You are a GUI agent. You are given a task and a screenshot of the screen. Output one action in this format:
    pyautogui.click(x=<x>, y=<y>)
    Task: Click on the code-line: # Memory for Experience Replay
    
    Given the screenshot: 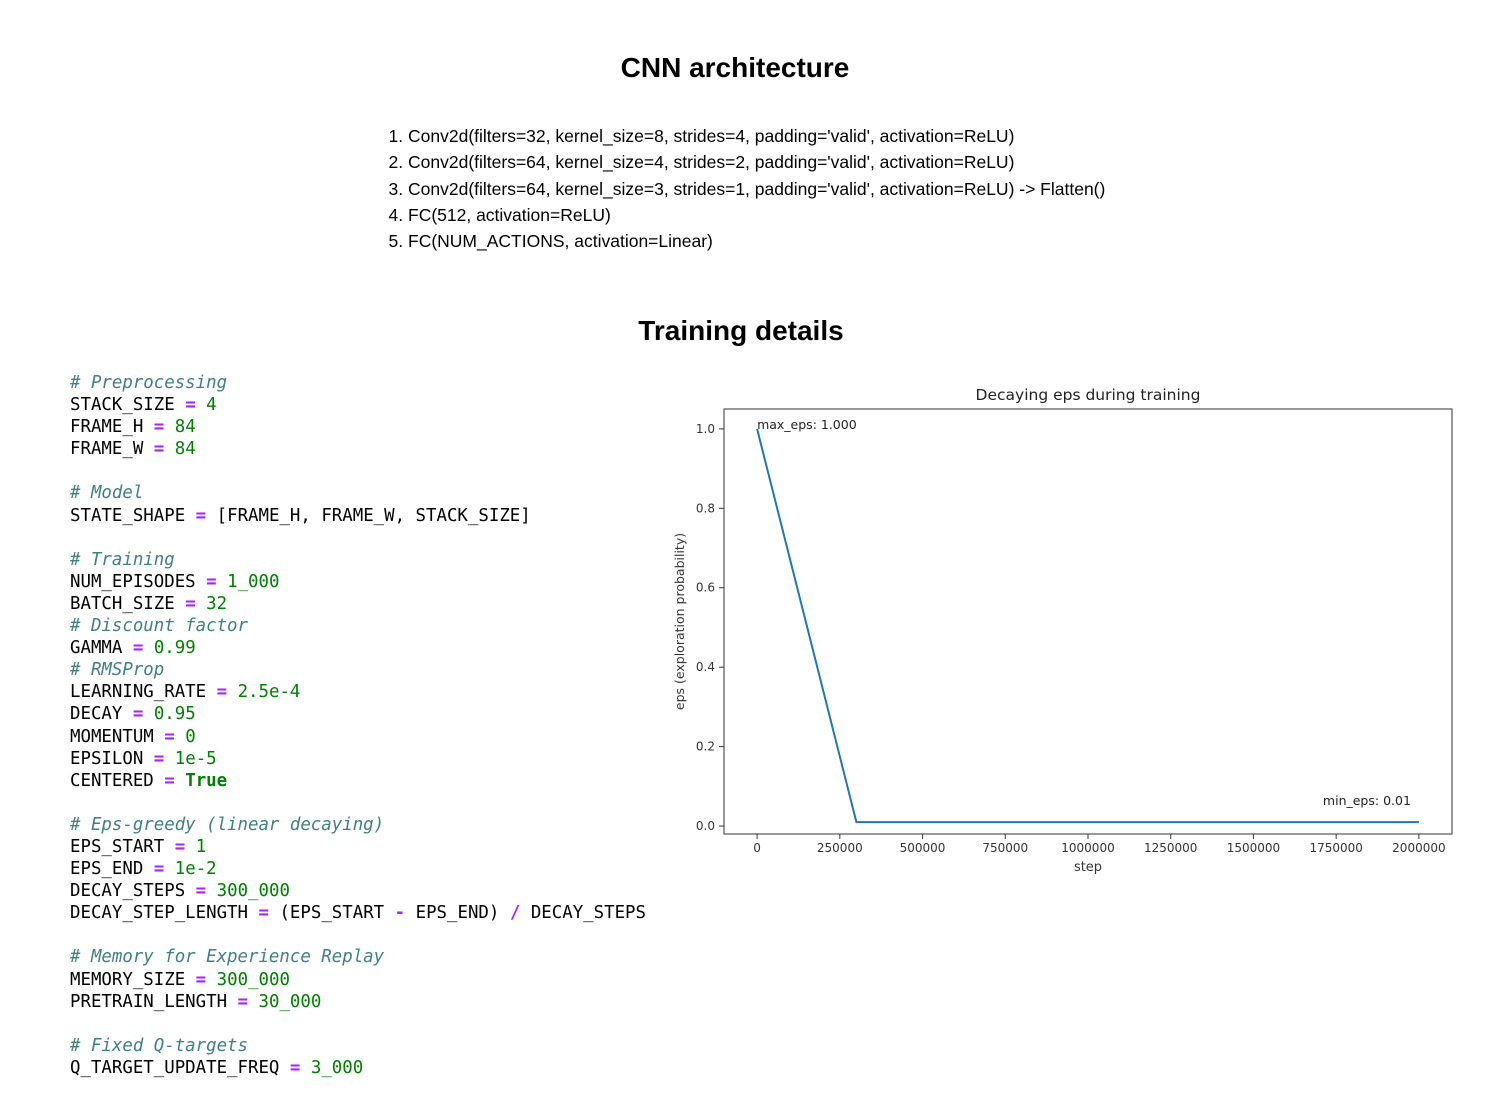 What is the action you would take?
    pyautogui.click(x=358, y=957)
    